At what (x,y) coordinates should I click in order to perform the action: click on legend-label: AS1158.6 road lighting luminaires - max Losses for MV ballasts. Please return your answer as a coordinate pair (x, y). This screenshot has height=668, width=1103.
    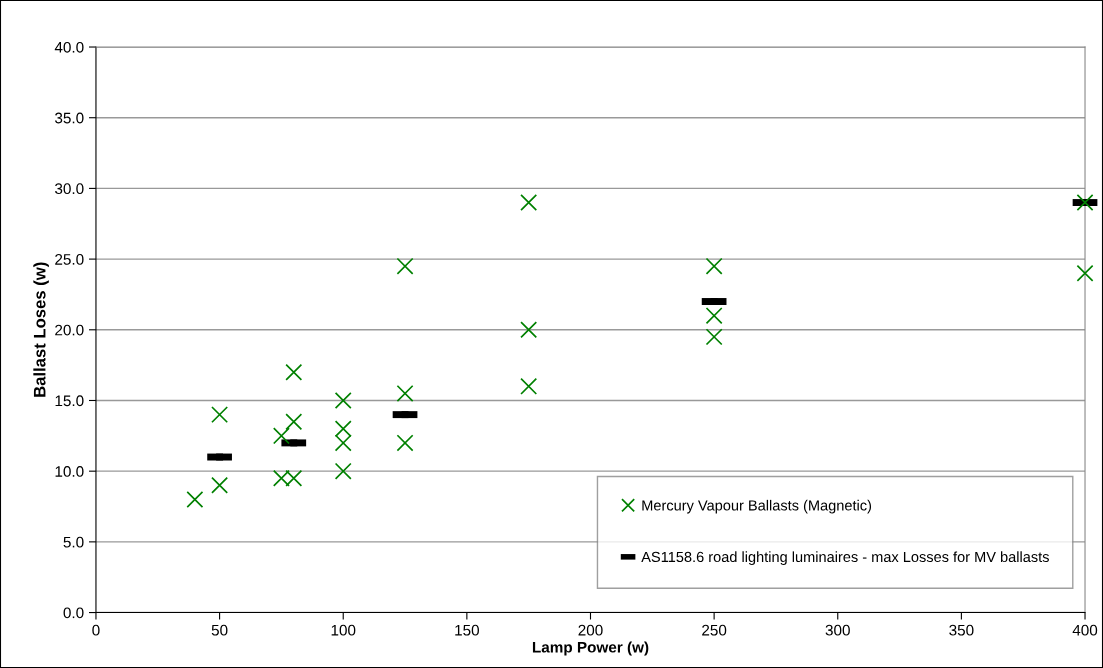
    Looking at the image, I should click on (845, 558).